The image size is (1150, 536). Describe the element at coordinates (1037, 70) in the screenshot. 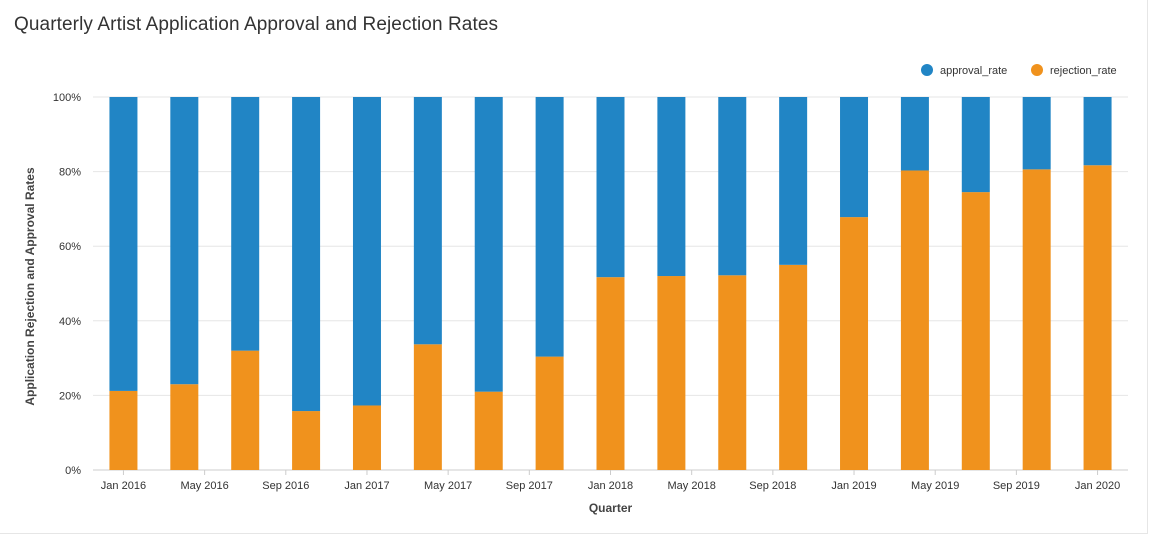

I see `legend-marker-rejection-rate` at that location.